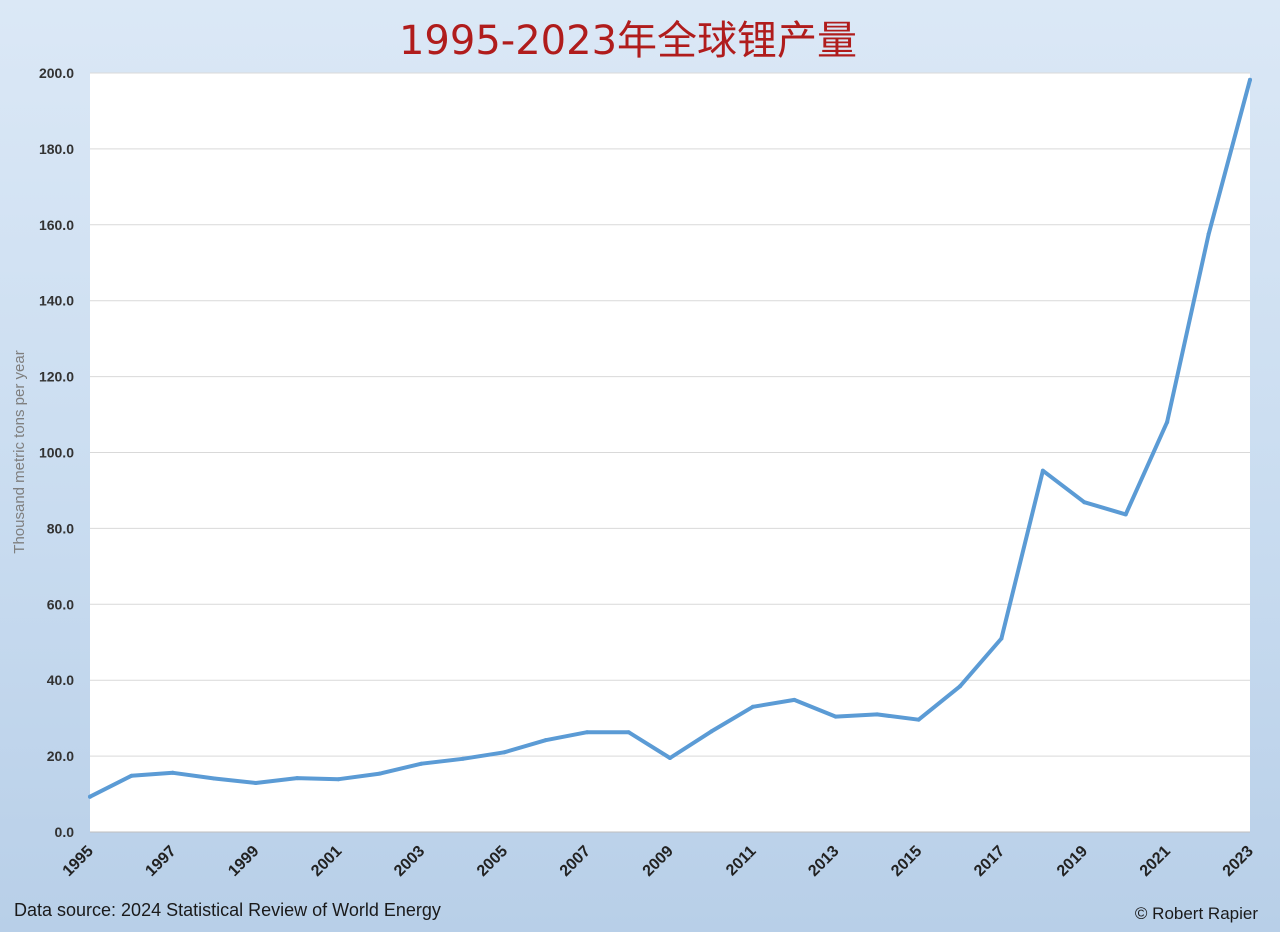 This screenshot has width=1280, height=932. I want to click on x-tick-label: 2011, so click(741, 861).